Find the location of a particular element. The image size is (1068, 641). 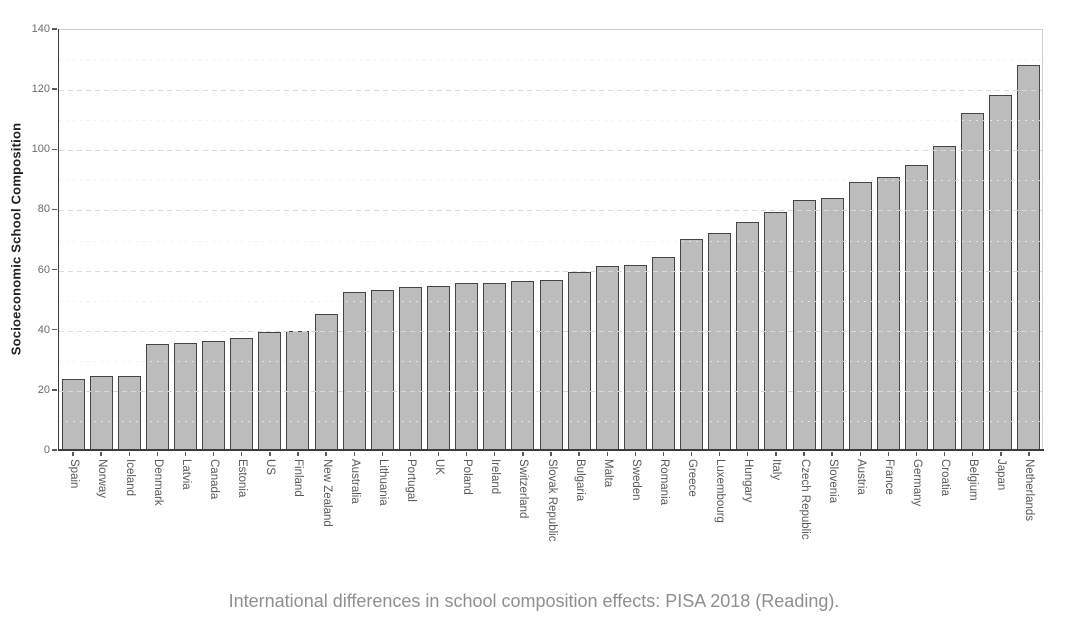

x-tick-label-czech-republic: Czech Republic is located at coordinates (804, 499).